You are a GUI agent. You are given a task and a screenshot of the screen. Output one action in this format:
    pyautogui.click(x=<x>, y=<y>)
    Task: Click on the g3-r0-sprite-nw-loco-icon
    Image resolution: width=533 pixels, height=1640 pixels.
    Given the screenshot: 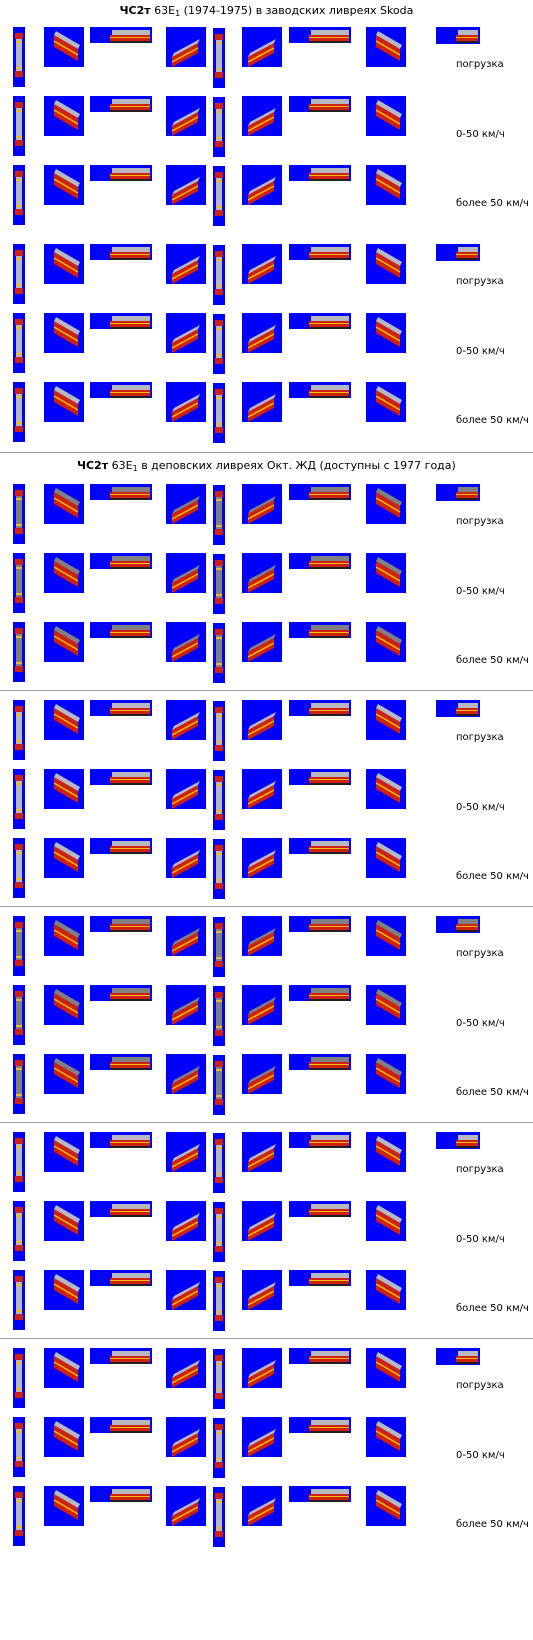 What is the action you would take?
    pyautogui.click(x=388, y=719)
    